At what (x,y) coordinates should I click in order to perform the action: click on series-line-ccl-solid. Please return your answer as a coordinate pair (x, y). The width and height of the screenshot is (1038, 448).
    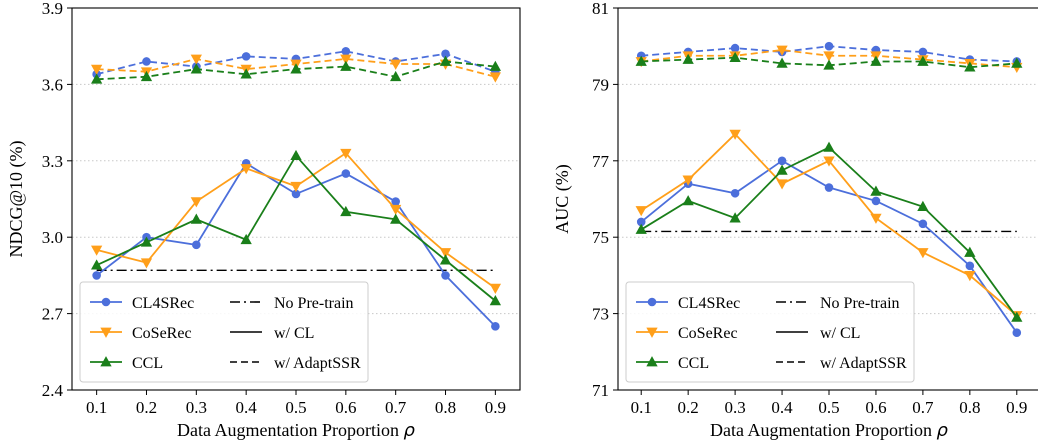
    Looking at the image, I should click on (296, 228).